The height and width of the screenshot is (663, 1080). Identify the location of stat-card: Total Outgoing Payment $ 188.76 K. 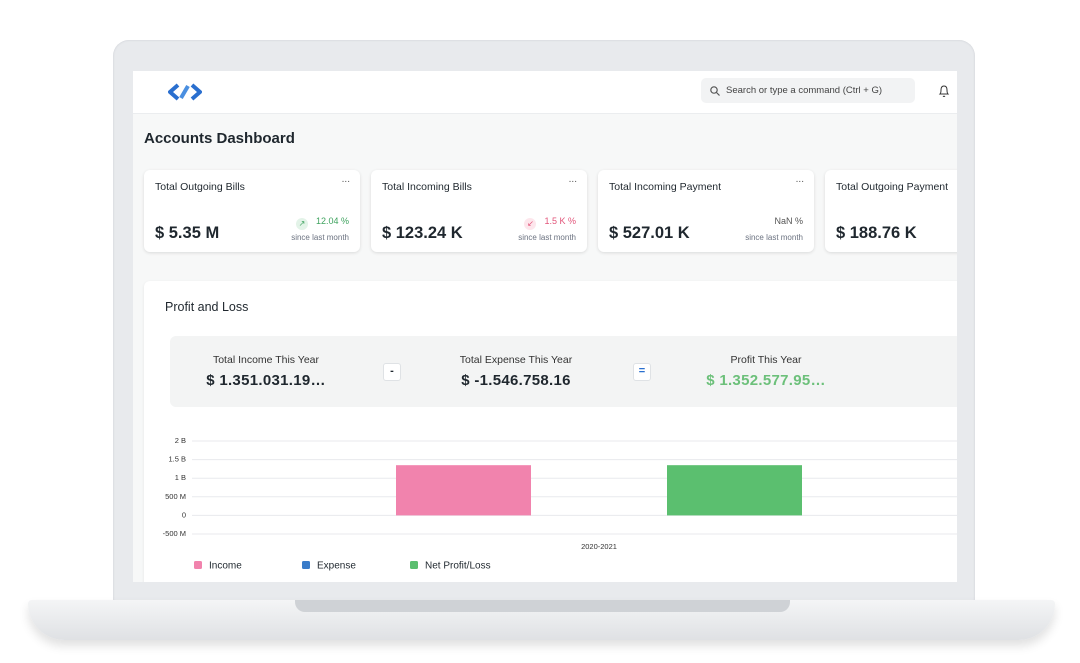
(891, 211).